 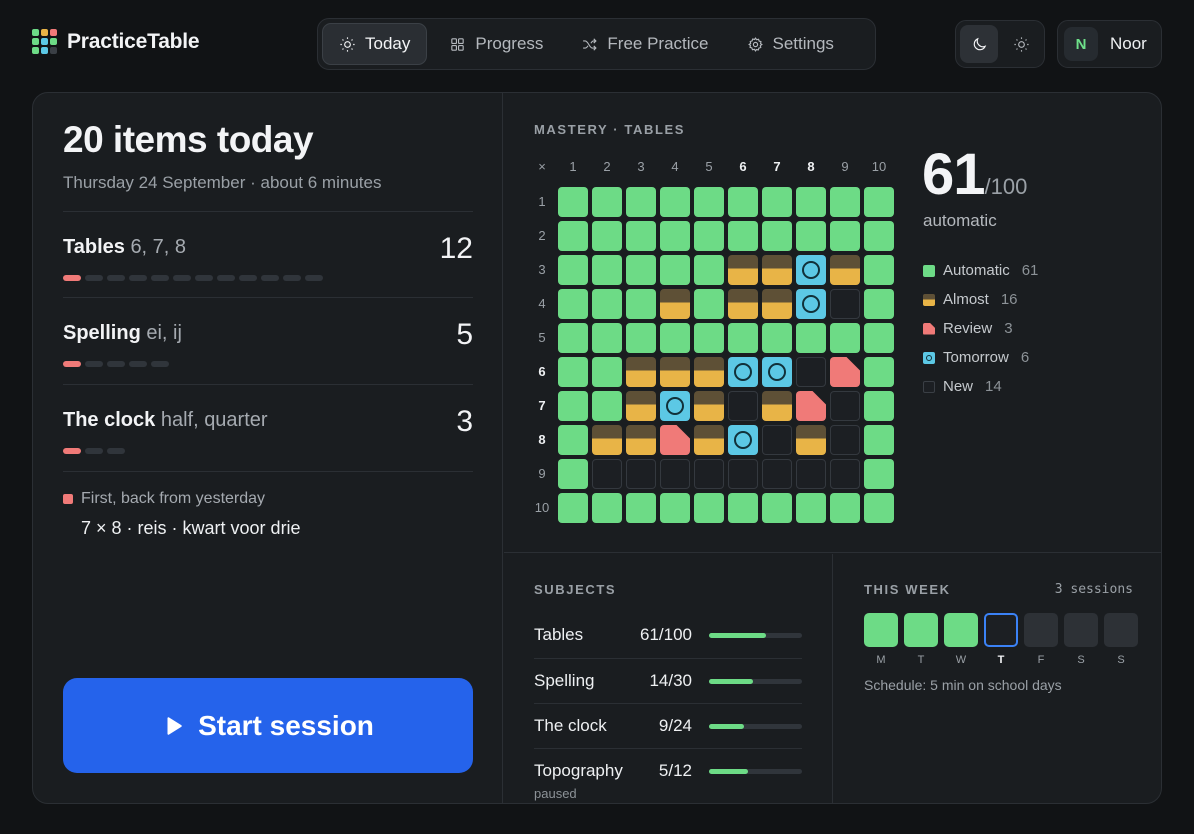 What do you see at coordinates (496, 44) in the screenshot?
I see `tab-progress: Progress` at bounding box center [496, 44].